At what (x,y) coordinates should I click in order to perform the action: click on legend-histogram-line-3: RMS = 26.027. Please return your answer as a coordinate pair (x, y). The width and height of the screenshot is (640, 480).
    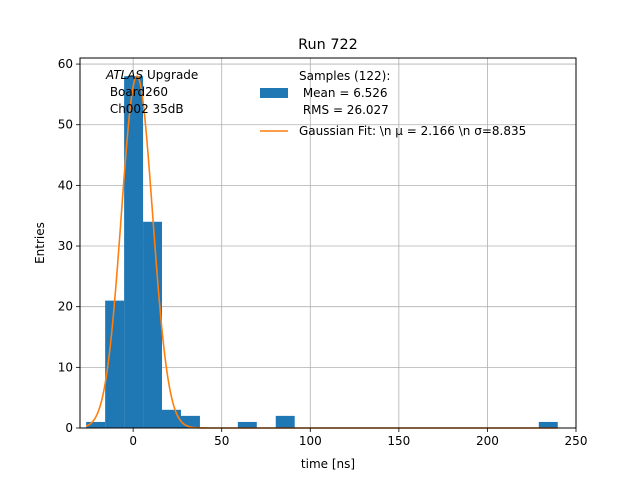
    Looking at the image, I should click on (344, 110).